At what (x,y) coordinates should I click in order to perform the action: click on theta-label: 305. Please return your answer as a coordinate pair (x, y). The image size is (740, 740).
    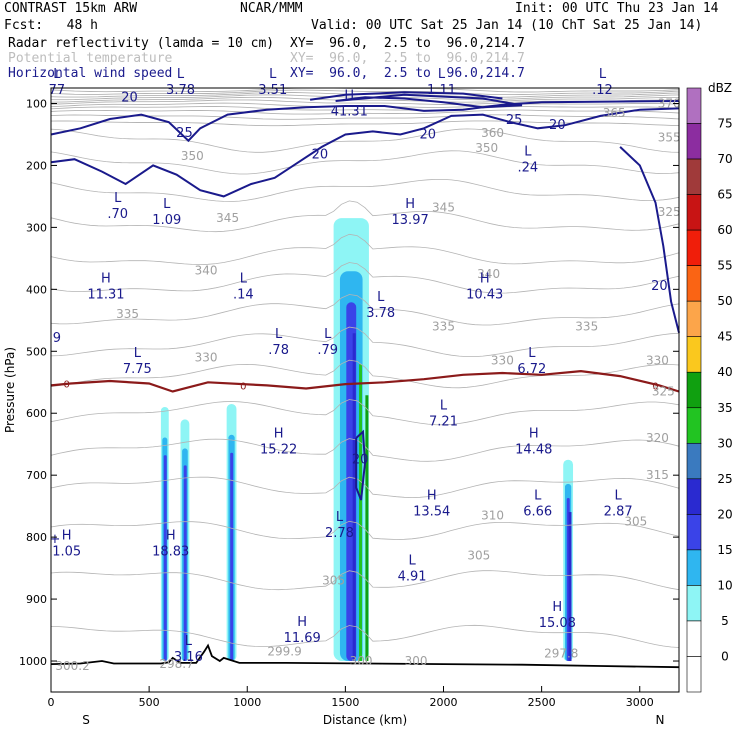
    Looking at the image, I should click on (635, 522).